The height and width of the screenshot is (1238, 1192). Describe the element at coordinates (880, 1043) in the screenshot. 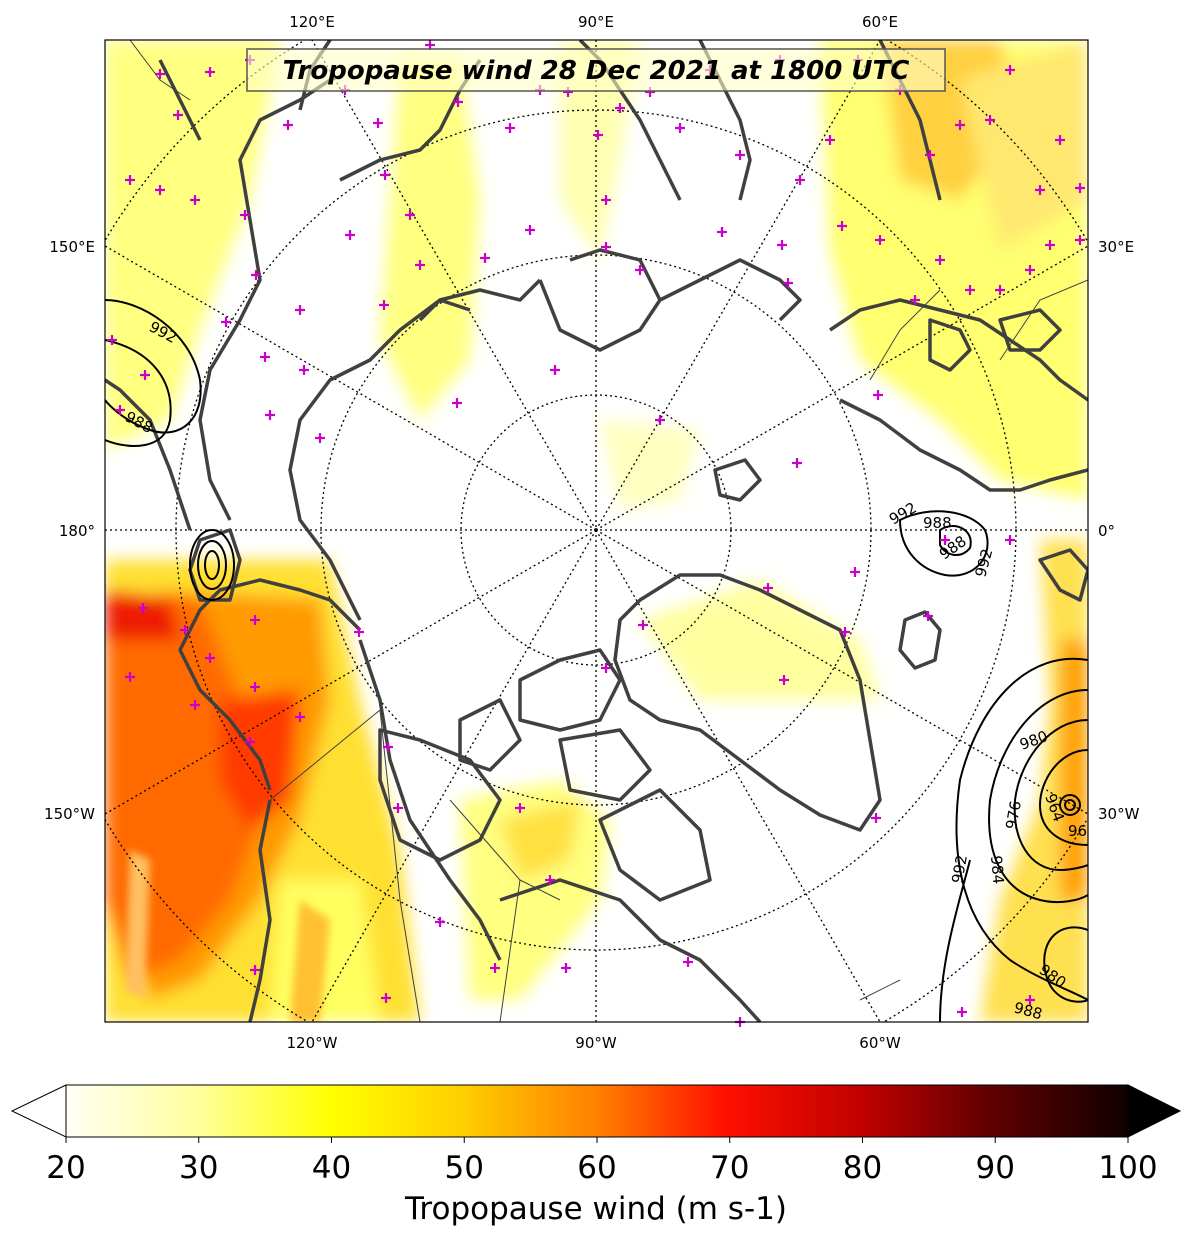

I see `lon-label-bottom: 60°W` at that location.